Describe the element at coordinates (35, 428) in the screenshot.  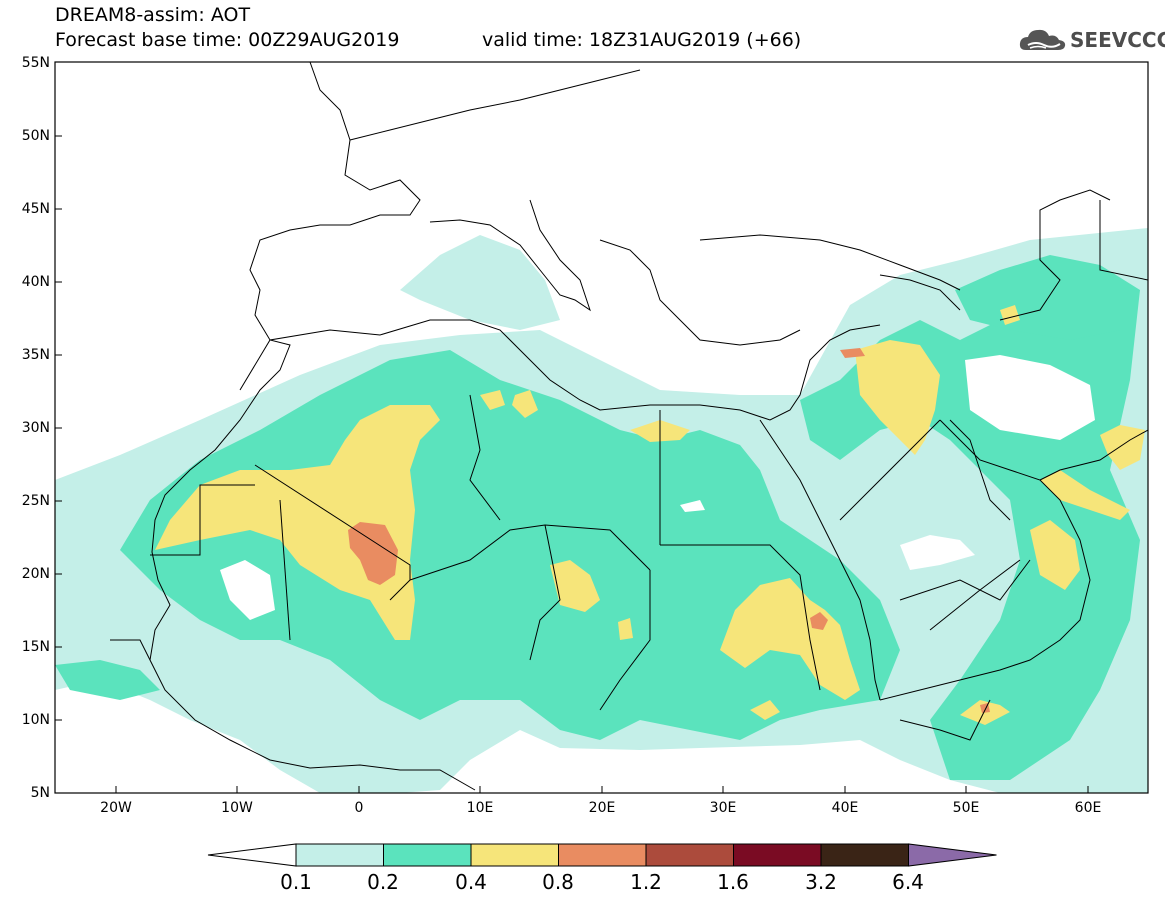
I see `lat-label: 30N` at that location.